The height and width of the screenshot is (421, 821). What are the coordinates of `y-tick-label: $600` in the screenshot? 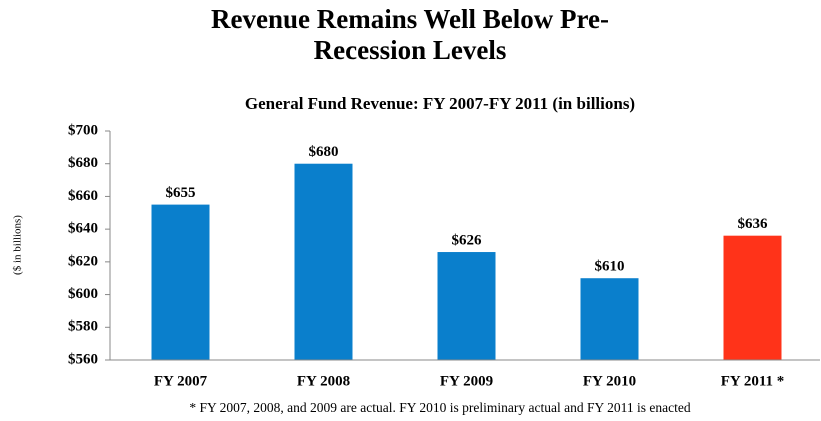 It's located at (83, 294).